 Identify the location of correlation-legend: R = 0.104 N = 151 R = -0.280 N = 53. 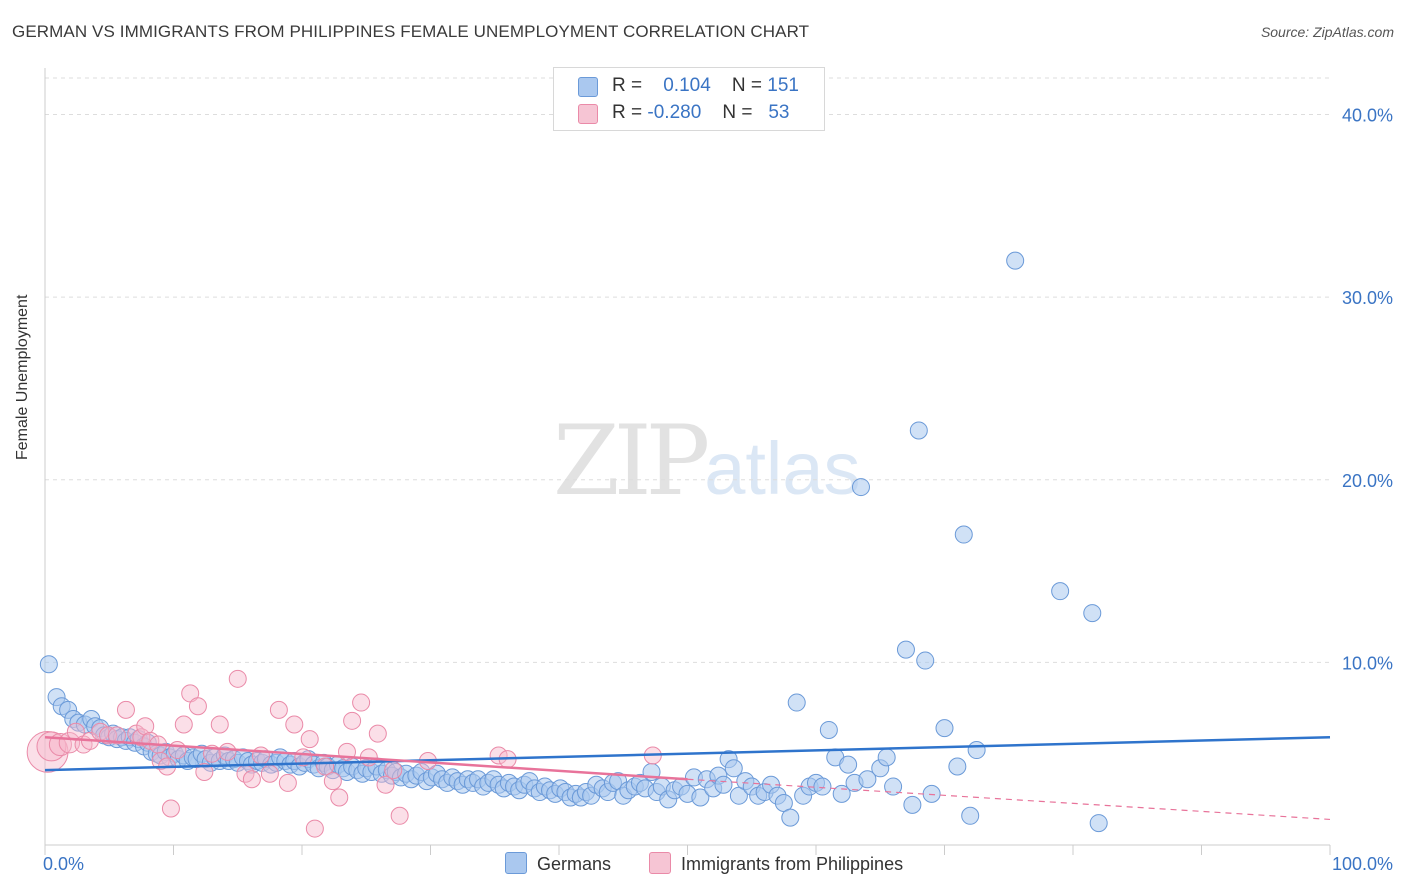
(689, 99).